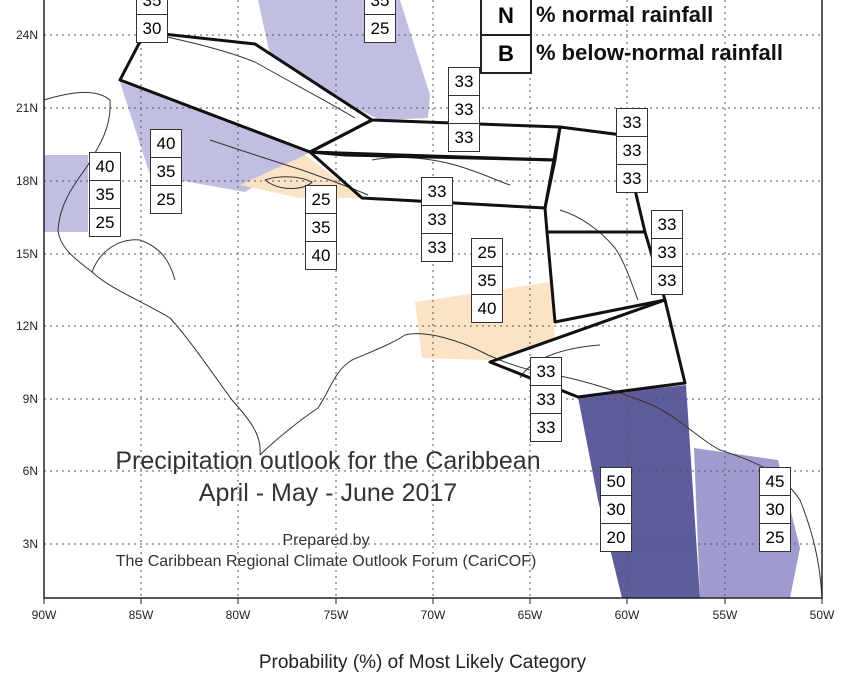 The height and width of the screenshot is (684, 845). I want to click on probability-box-bahamas-west: 35 30, so click(152, 21).